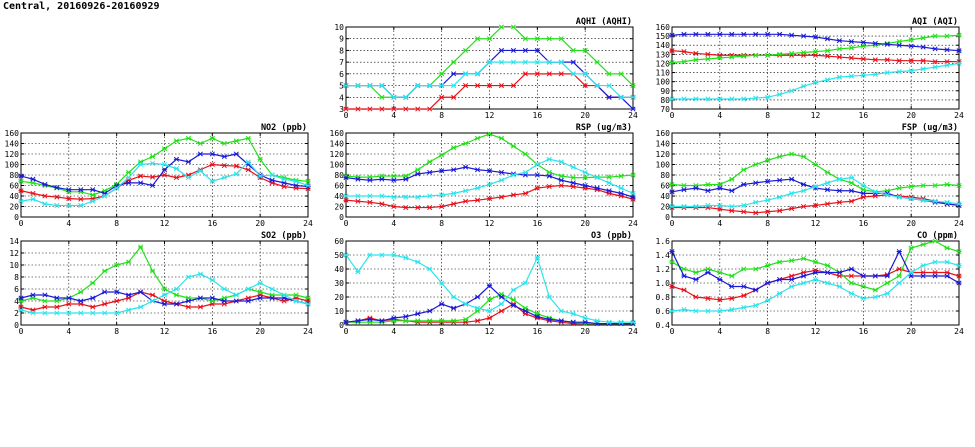  Describe the element at coordinates (12, 165) in the screenshot. I see `y-tick-label: 100` at that location.